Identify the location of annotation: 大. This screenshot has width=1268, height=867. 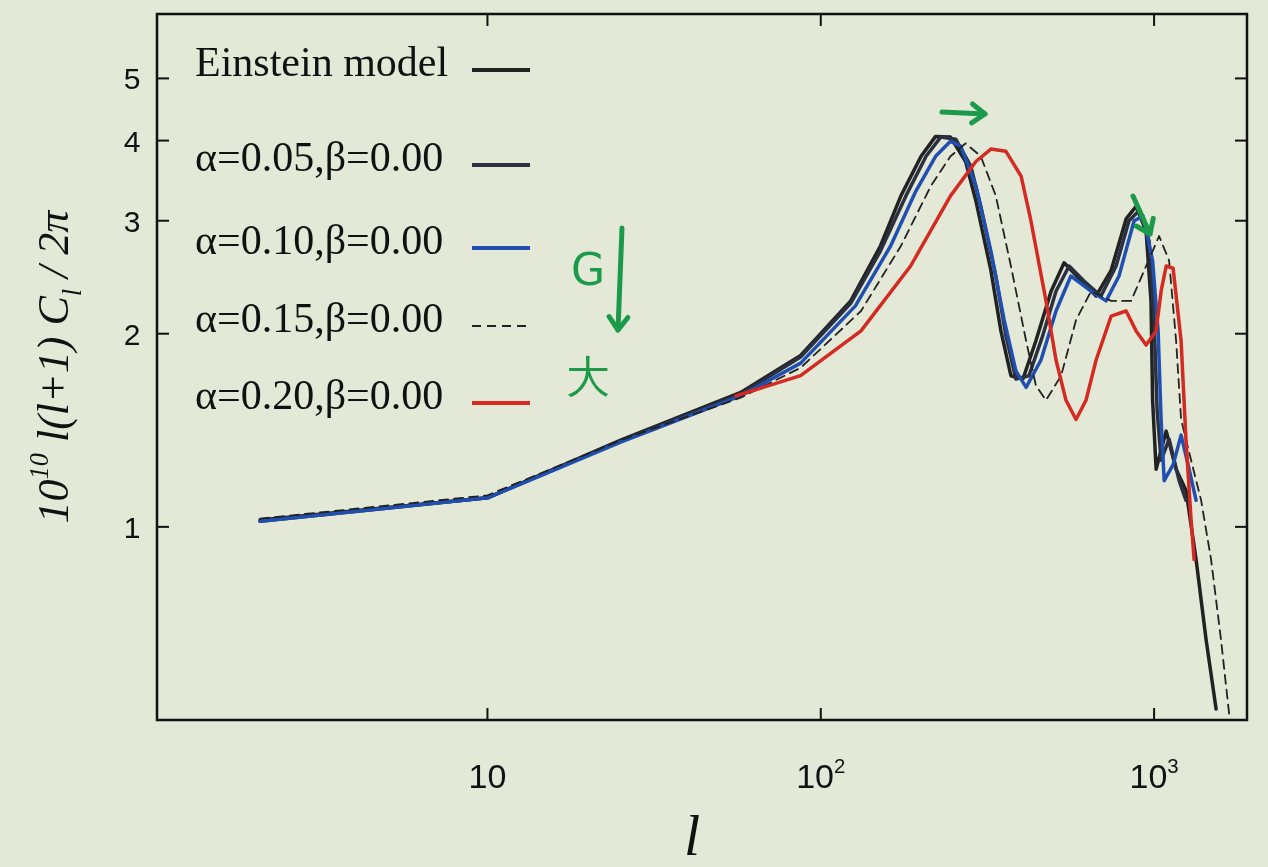
(588, 376).